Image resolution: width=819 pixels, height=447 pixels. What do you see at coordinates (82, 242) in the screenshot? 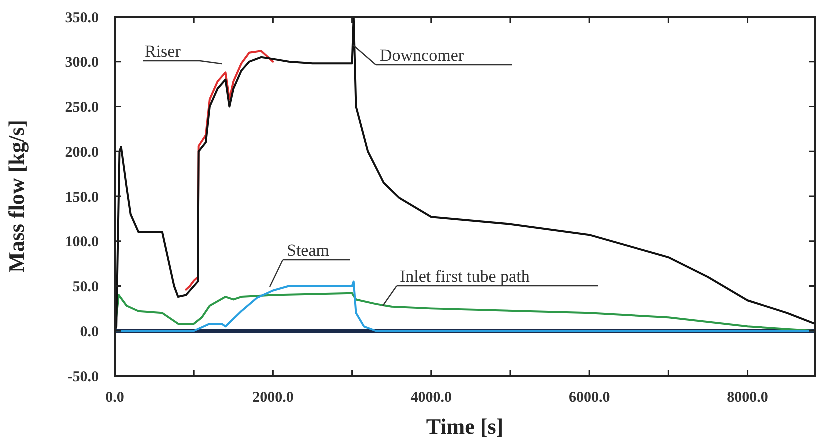
I see `y-tick-label: 100.0` at bounding box center [82, 242].